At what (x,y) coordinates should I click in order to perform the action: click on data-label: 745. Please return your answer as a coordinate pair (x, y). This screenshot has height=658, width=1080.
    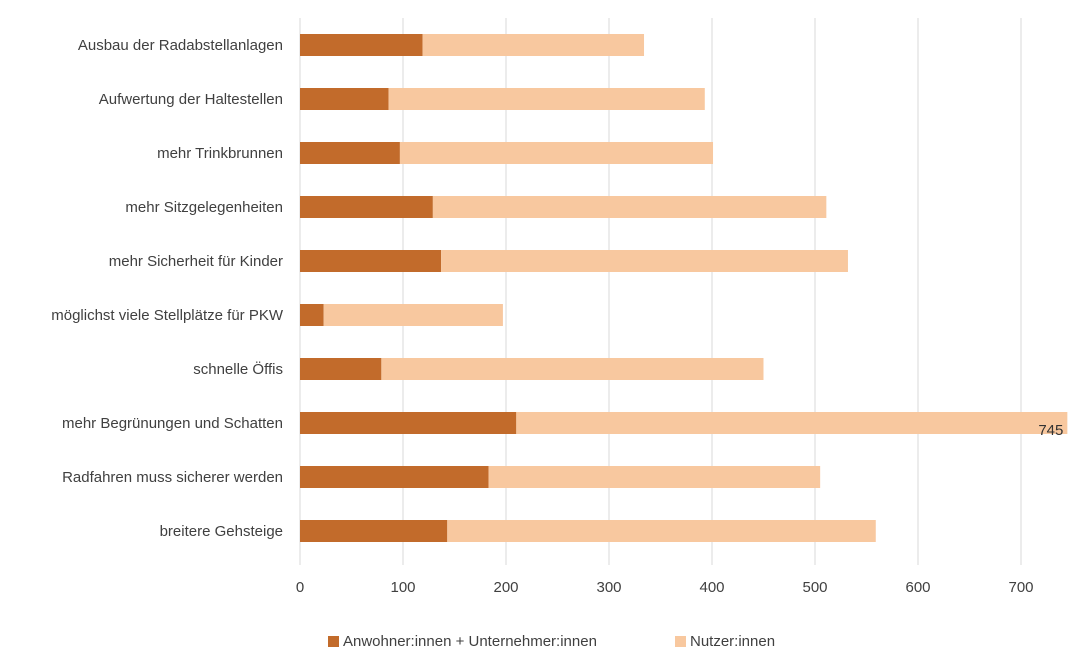
    Looking at the image, I should click on (1050, 430).